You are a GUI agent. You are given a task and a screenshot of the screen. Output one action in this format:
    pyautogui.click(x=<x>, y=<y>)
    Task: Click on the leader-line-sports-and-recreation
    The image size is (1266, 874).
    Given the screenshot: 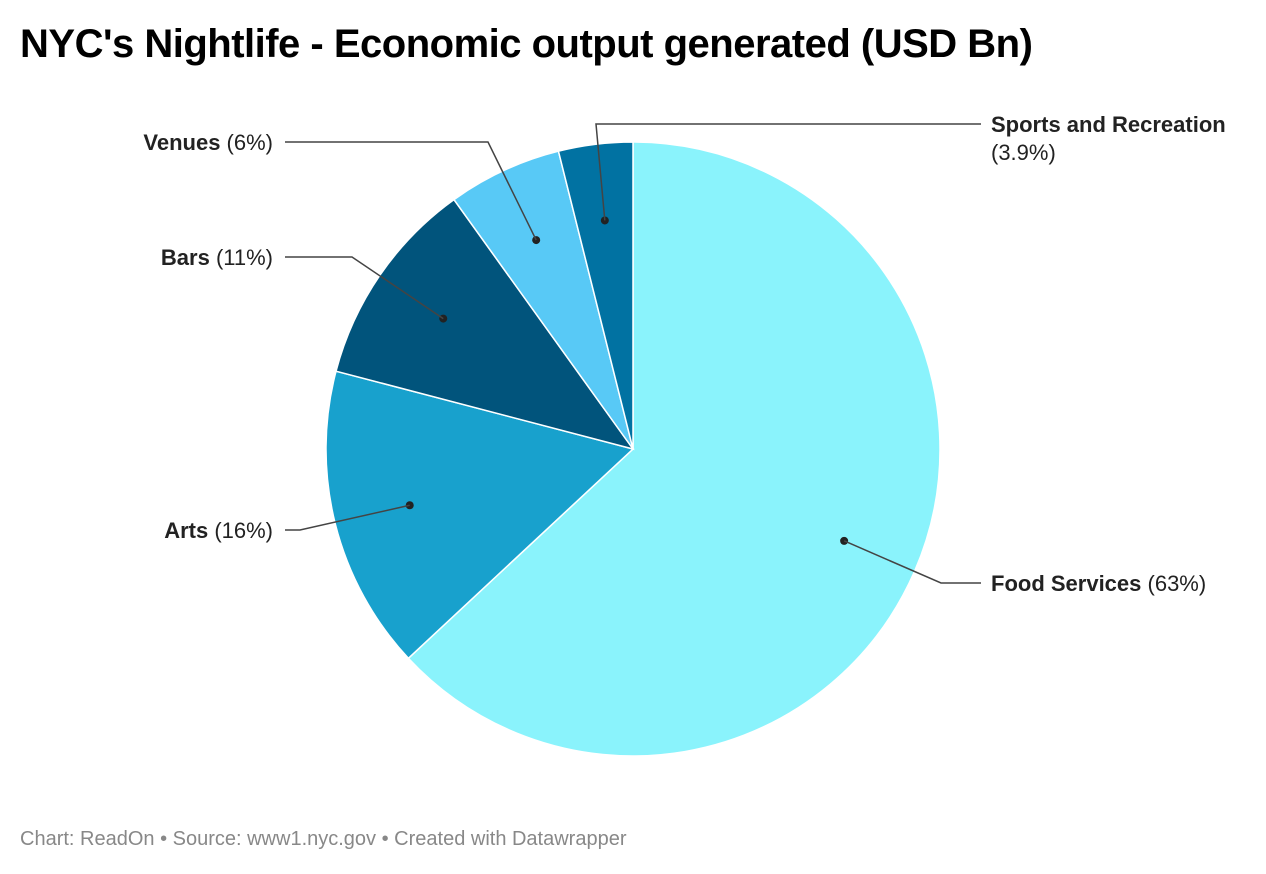 What is the action you would take?
    pyautogui.click(x=788, y=172)
    